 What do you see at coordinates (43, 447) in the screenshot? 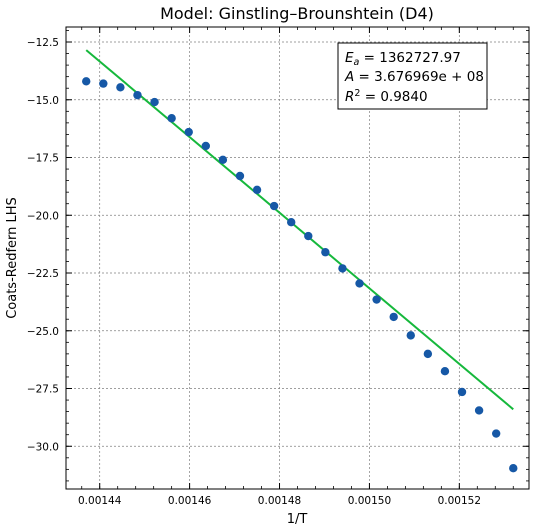
I see `y-tick-label: −30.0` at bounding box center [43, 447].